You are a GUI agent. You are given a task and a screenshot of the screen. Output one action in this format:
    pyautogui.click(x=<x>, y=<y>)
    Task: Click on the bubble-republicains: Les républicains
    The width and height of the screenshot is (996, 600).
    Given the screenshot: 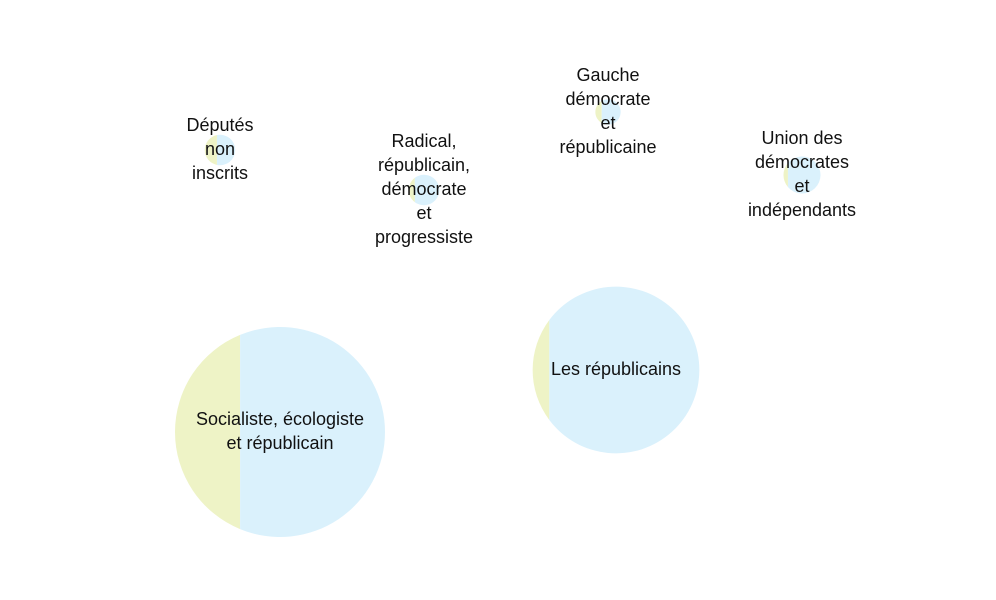 What is the action you would take?
    pyautogui.click(x=616, y=370)
    